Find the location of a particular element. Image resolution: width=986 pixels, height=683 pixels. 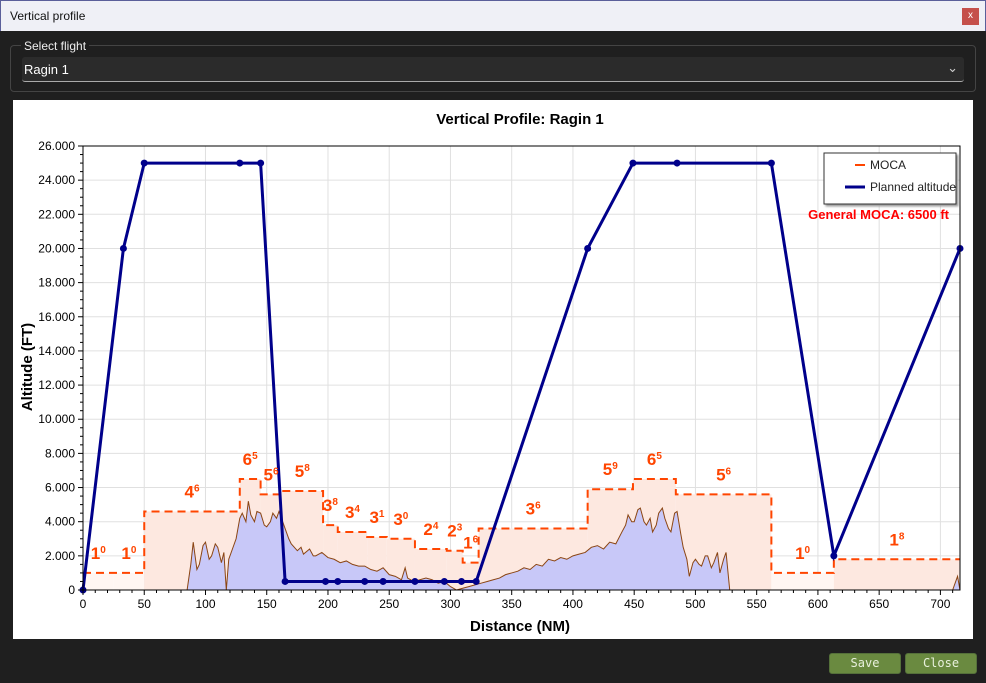

y-tick-label: 10.000 is located at coordinates (56, 419).